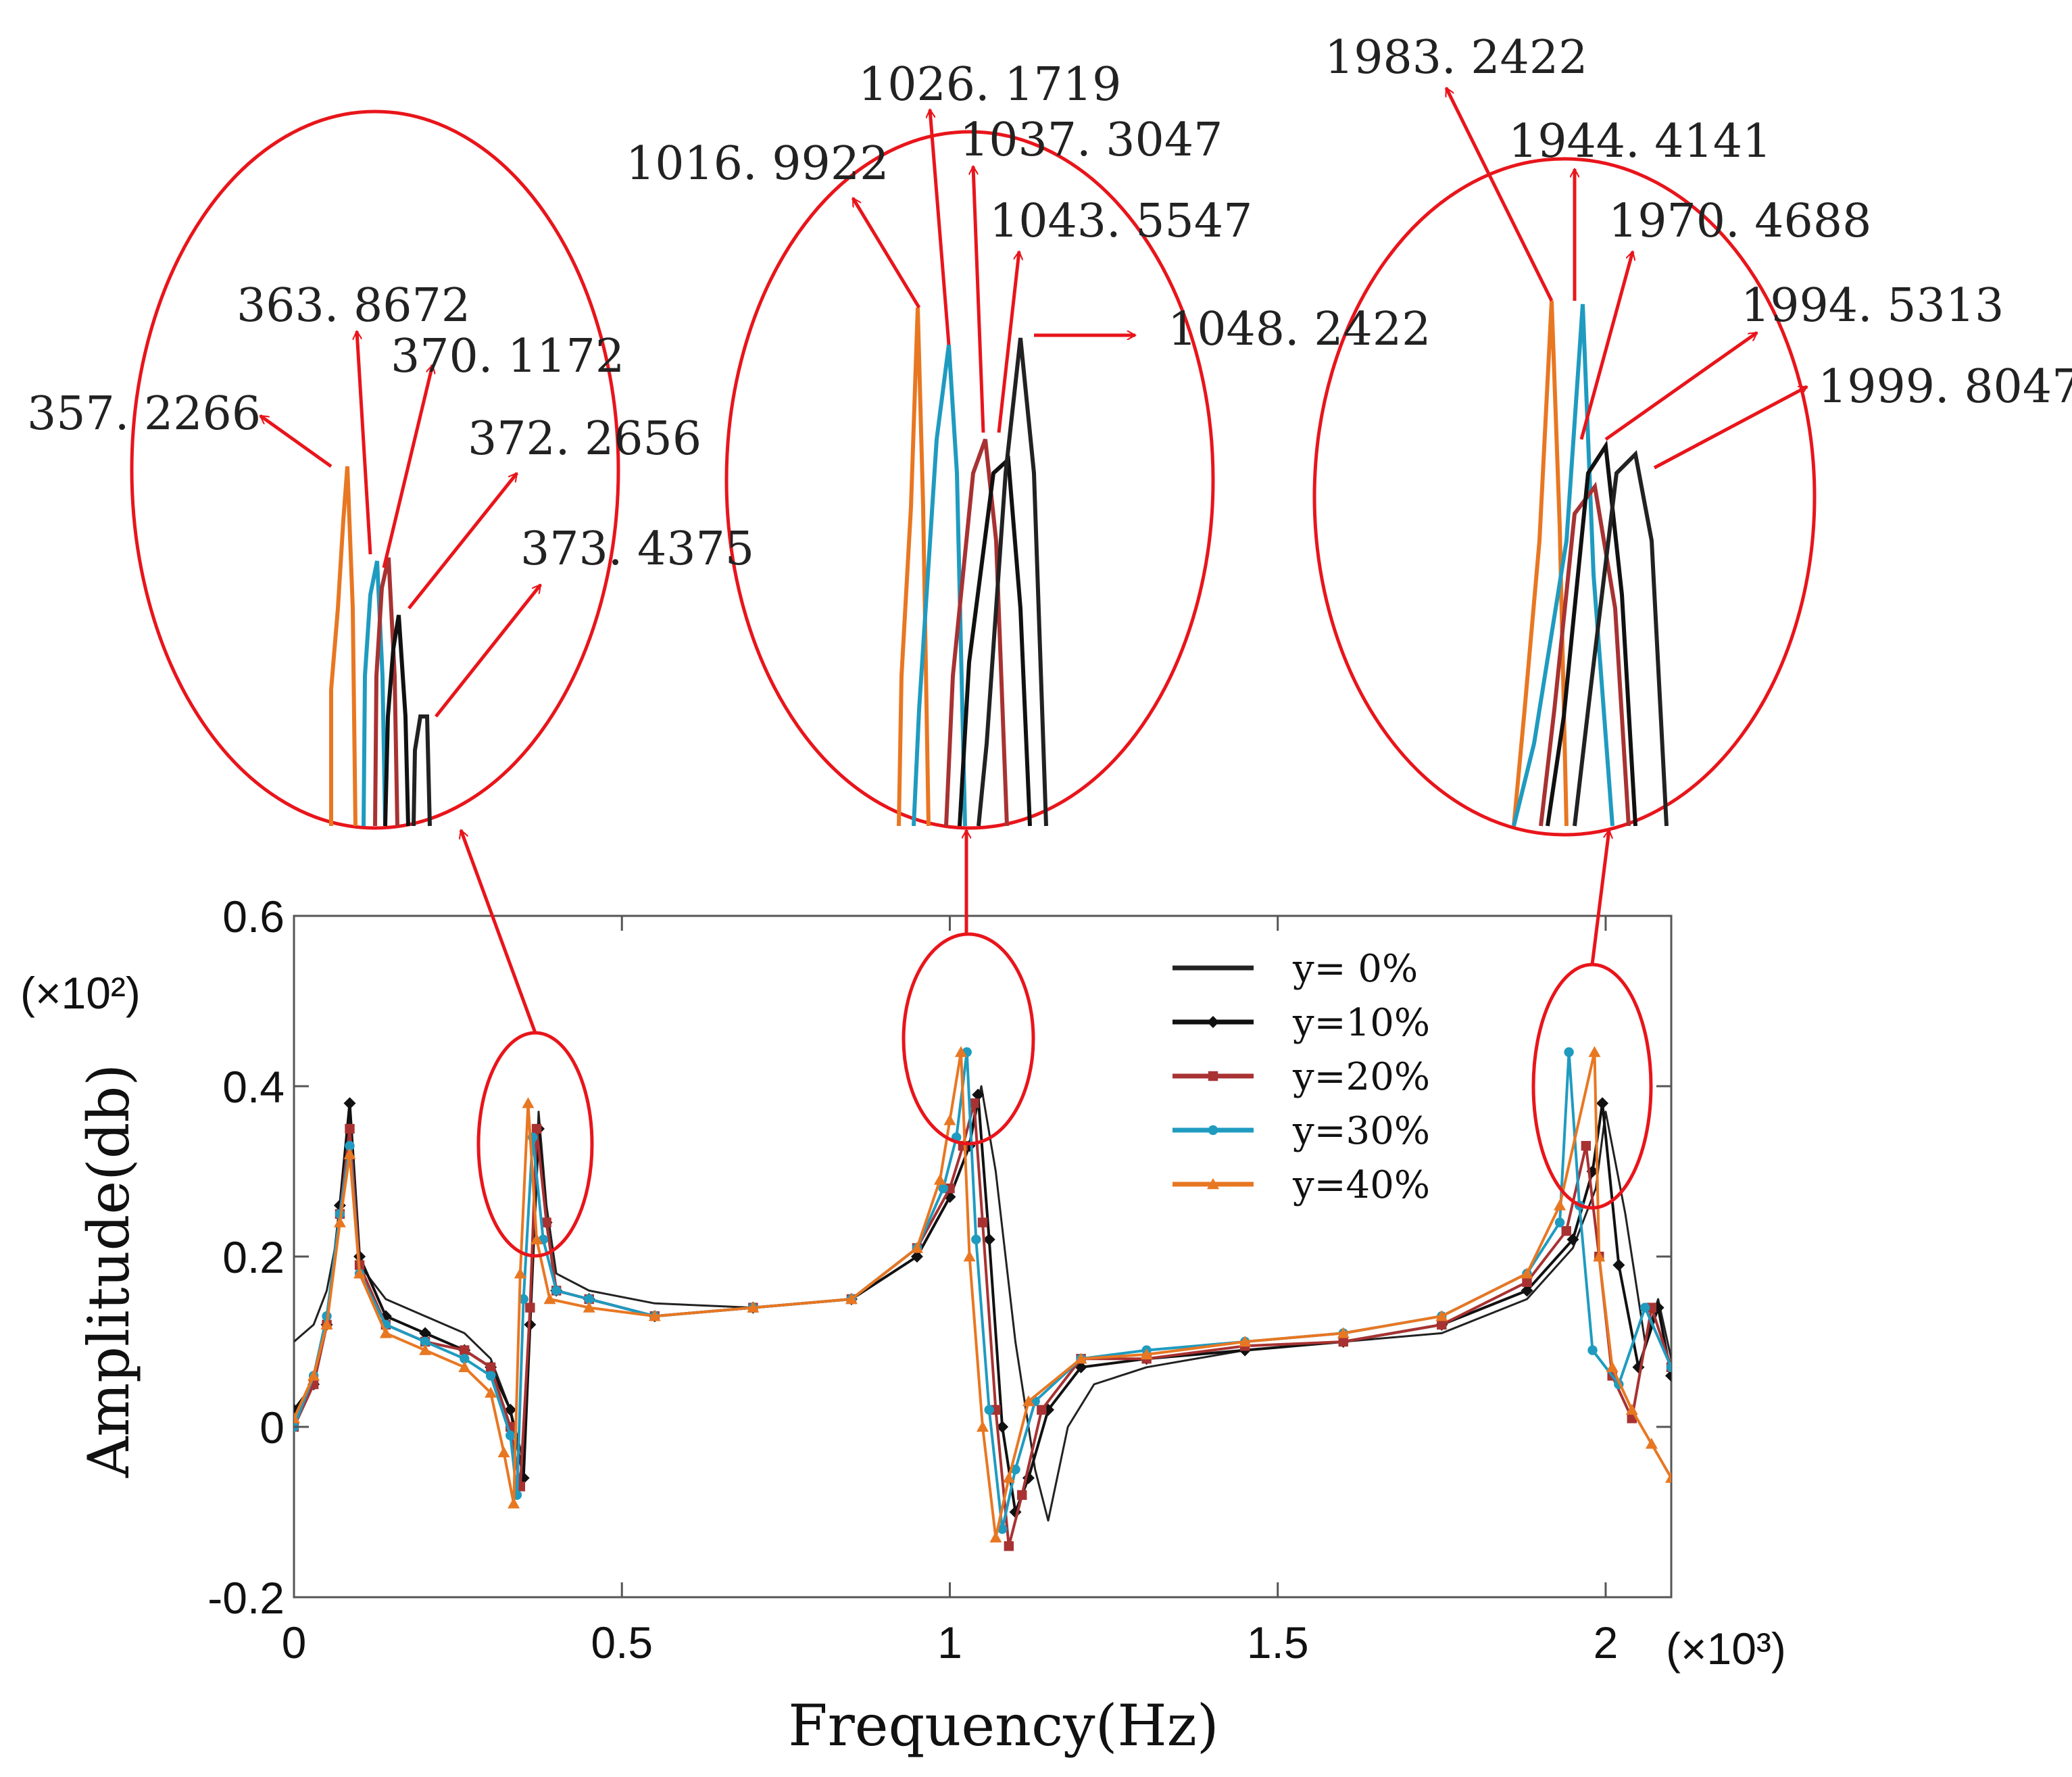 Image resolution: width=2072 pixels, height=1777 pixels. Describe the element at coordinates (758, 164) in the screenshot. I see `annotation-label: 1016. 9922` at that location.